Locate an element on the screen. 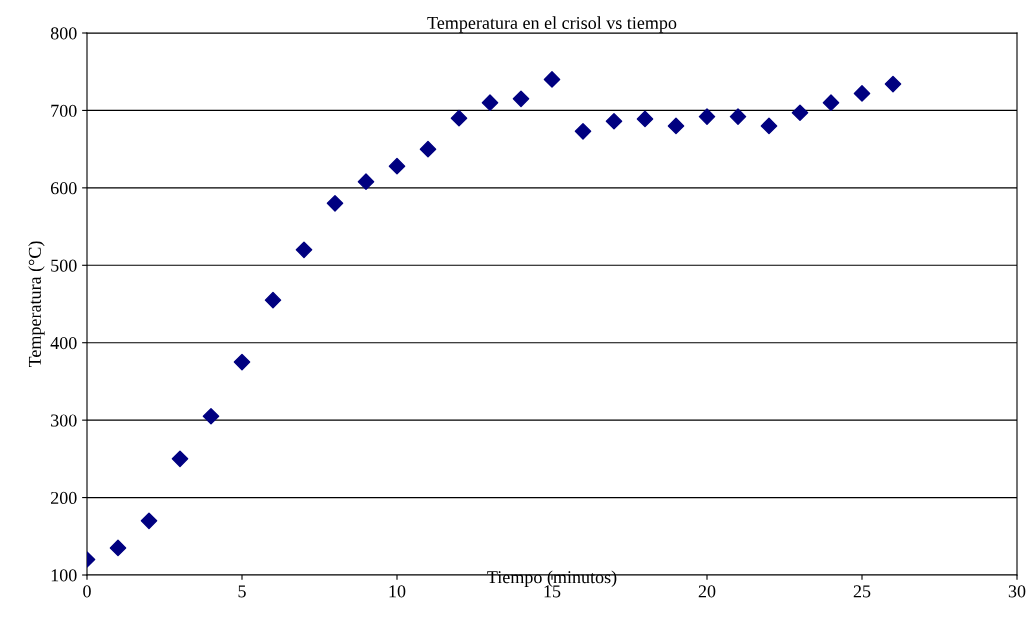 The image size is (1029, 619). y-tick-label: 800 is located at coordinates (63, 33).